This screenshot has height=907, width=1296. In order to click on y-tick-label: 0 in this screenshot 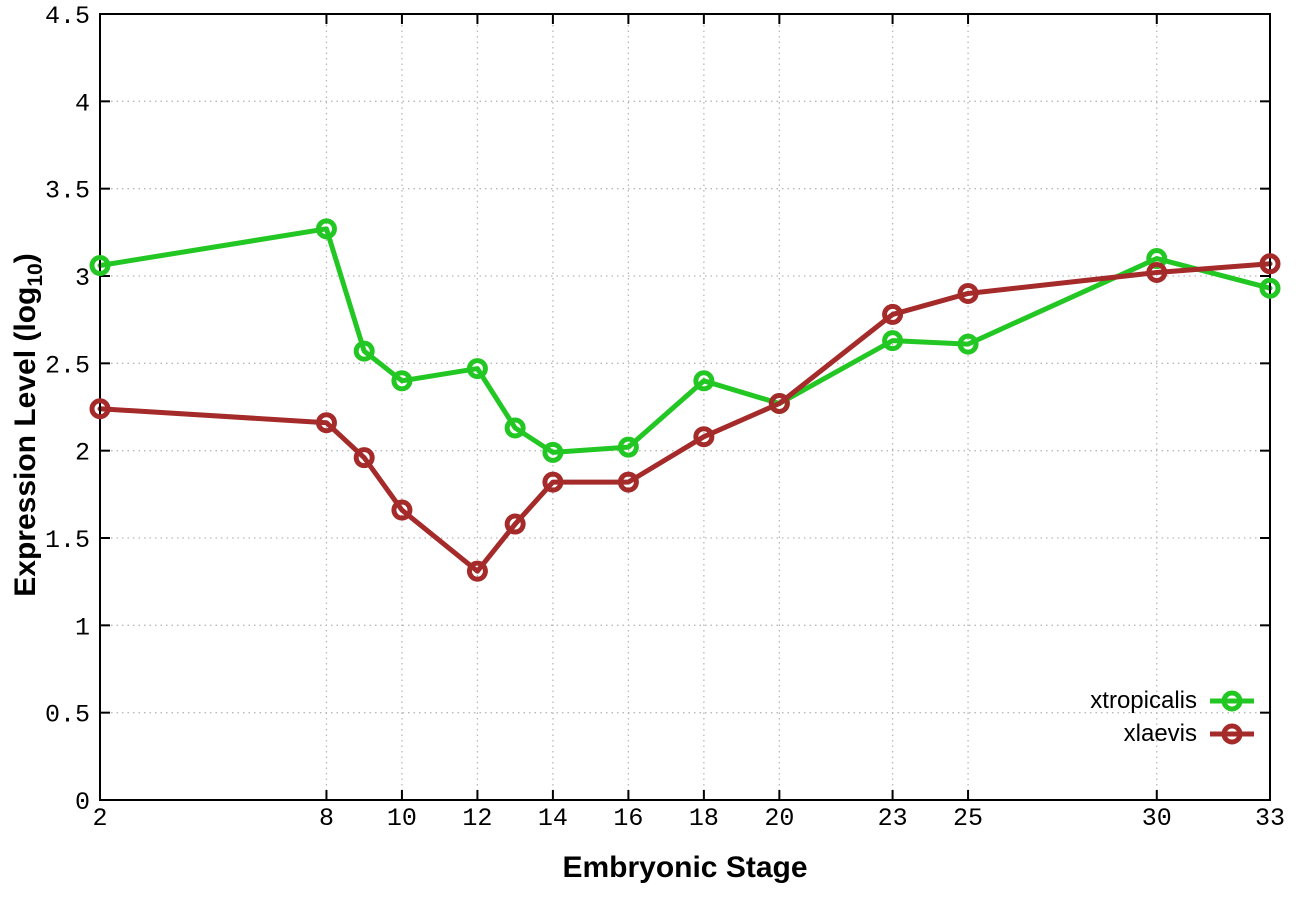, I will do `click(82, 802)`.